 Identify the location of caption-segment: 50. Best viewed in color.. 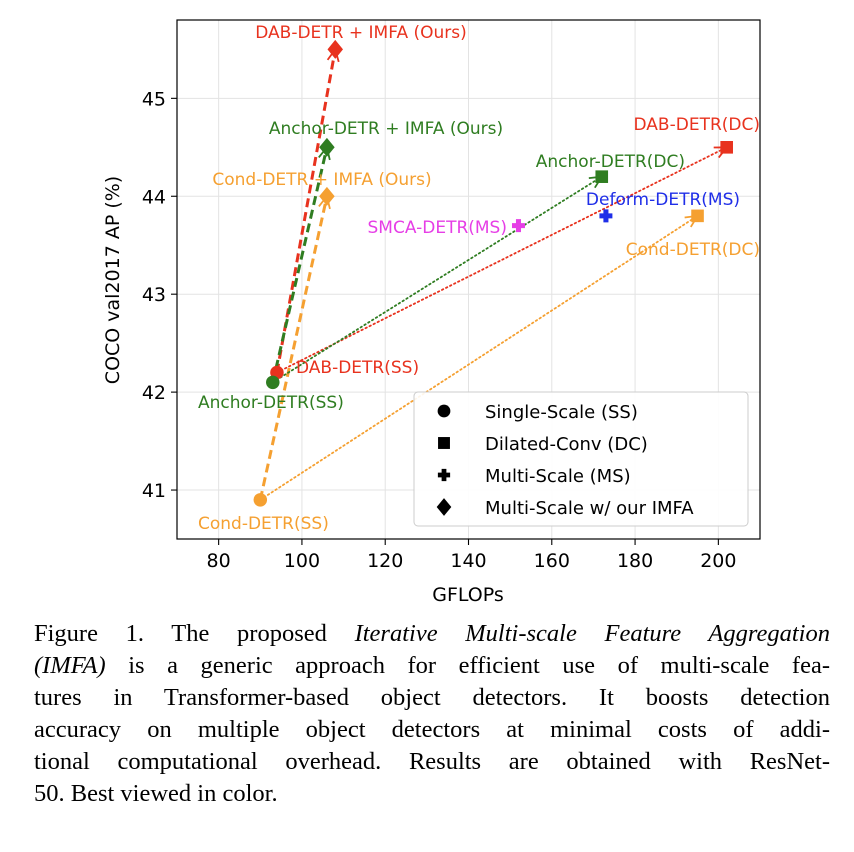
(156, 793).